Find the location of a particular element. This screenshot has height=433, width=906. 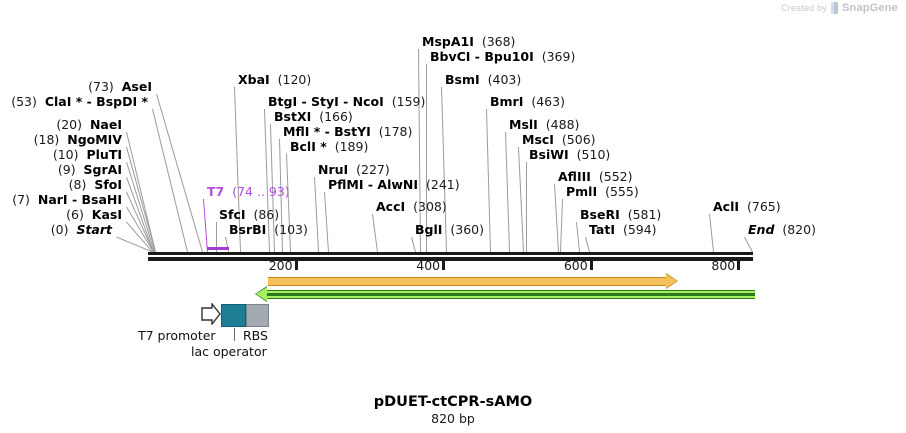

cut-site-name: NarI - BsaHI is located at coordinates (79, 199).